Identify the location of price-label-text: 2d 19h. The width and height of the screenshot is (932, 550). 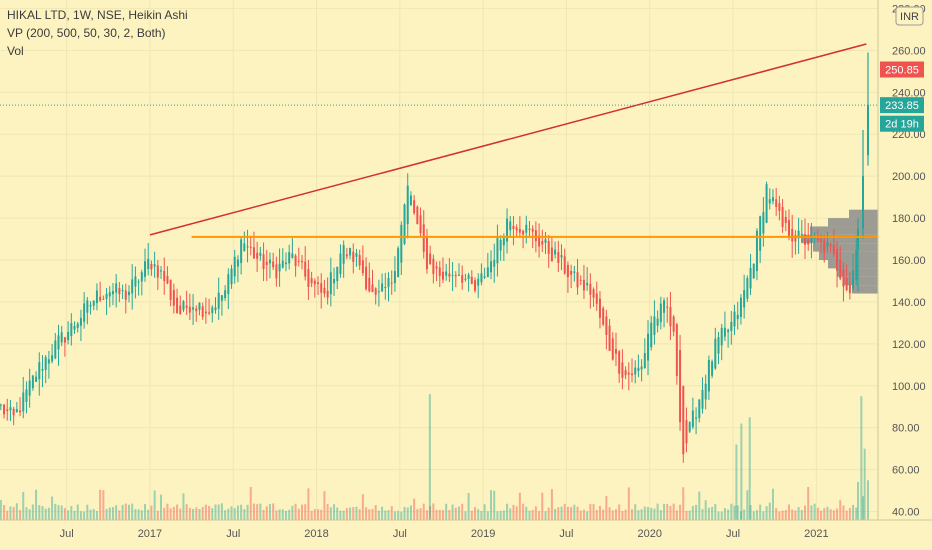
(902, 125).